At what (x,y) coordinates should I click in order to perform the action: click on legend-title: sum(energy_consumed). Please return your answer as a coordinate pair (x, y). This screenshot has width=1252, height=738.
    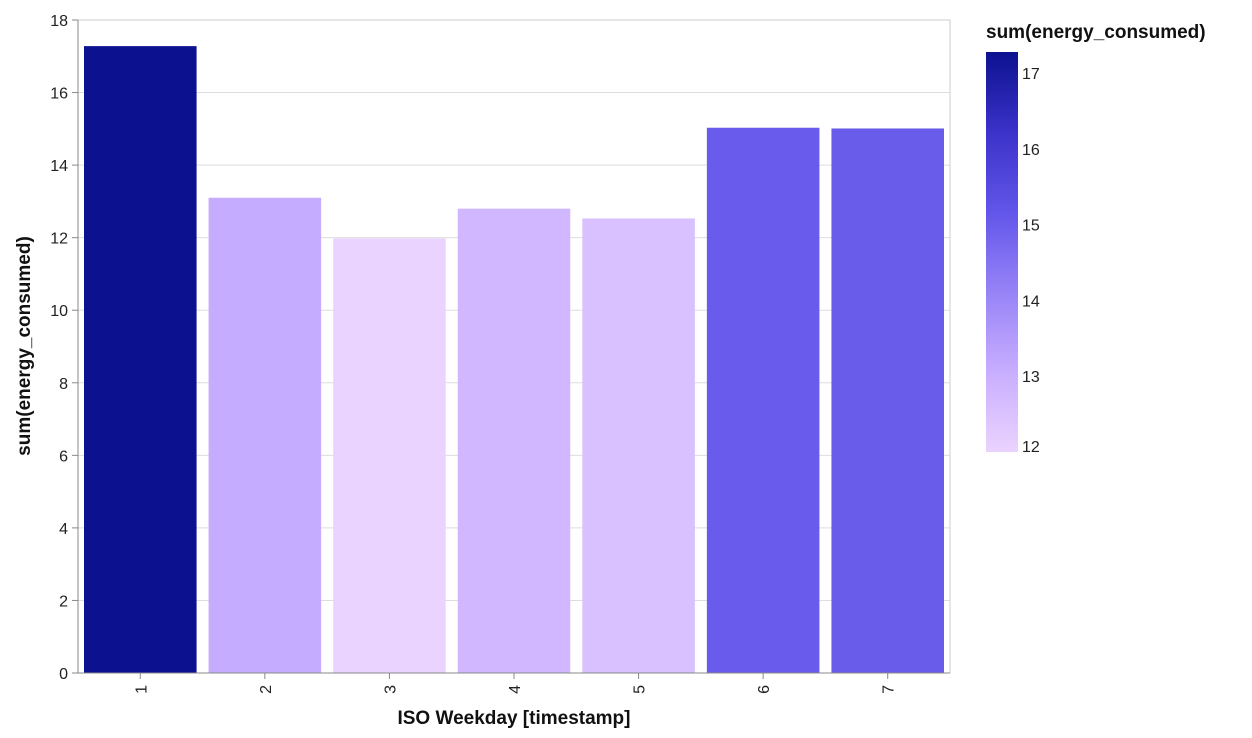
    Looking at the image, I should click on (1096, 32).